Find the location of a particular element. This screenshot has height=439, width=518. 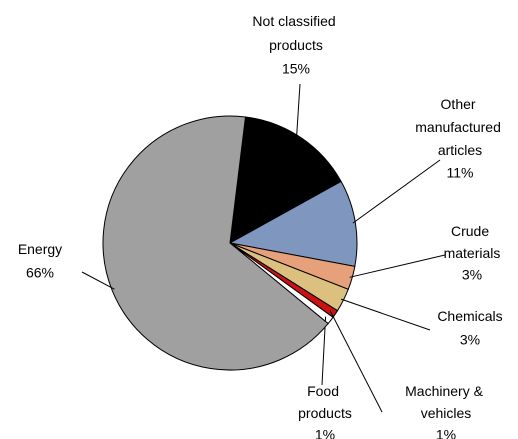

slice-value-label: 66% is located at coordinates (40, 273).